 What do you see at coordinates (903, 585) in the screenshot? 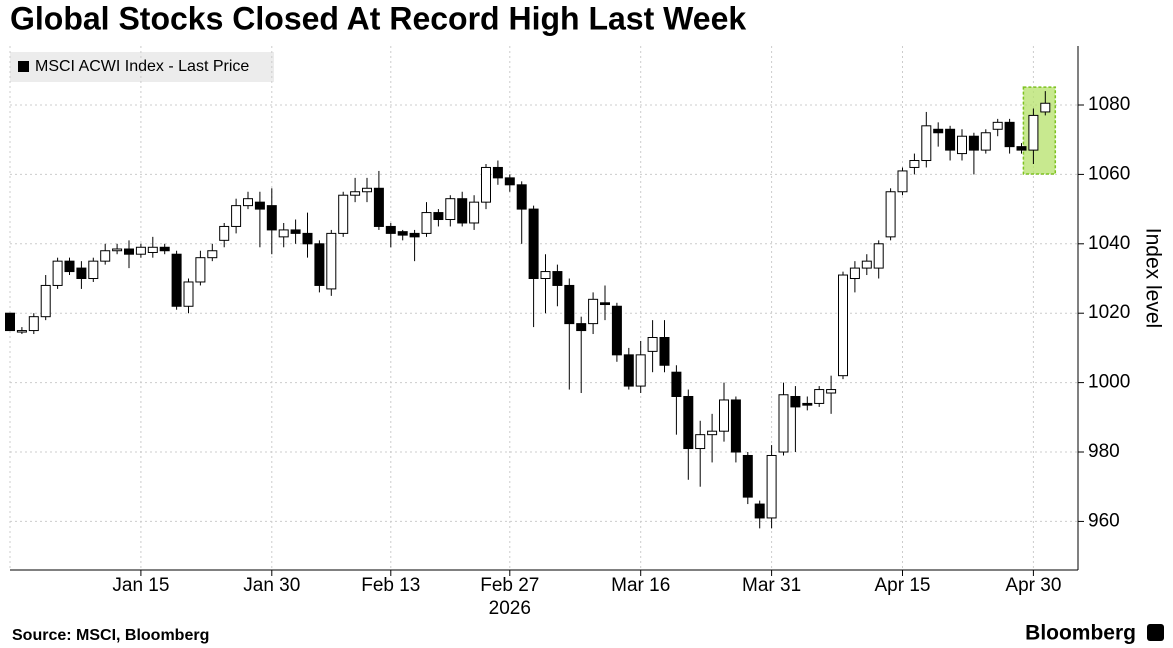
I see `x-tick-label: Apr 15` at bounding box center [903, 585].